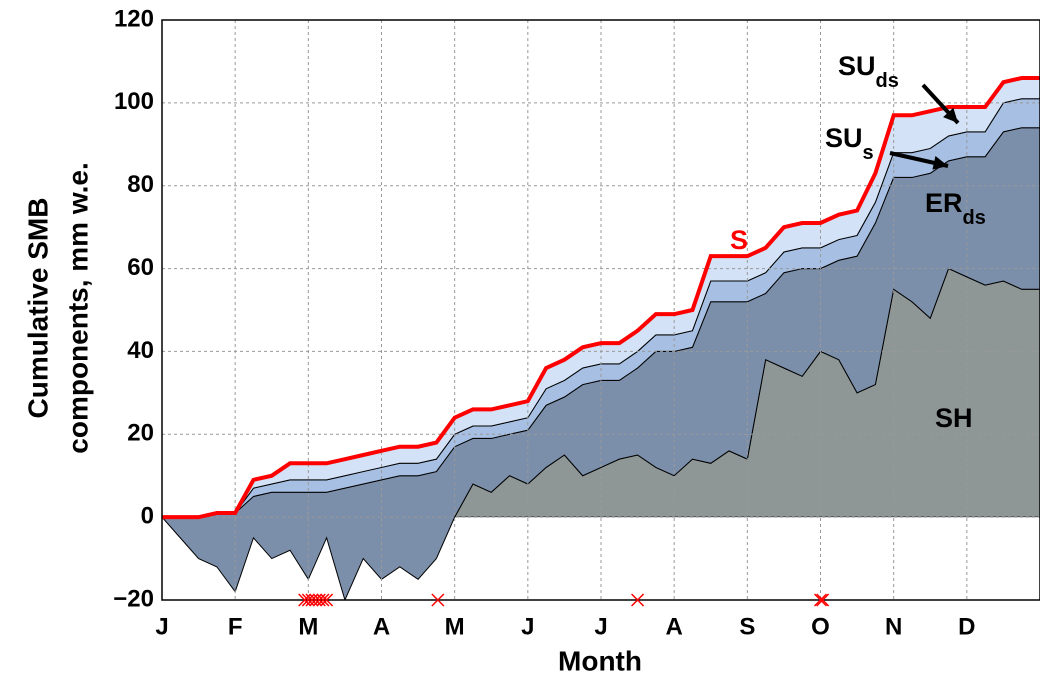 This screenshot has width=1040, height=679. I want to click on y-tick-label: 60, so click(140, 267).